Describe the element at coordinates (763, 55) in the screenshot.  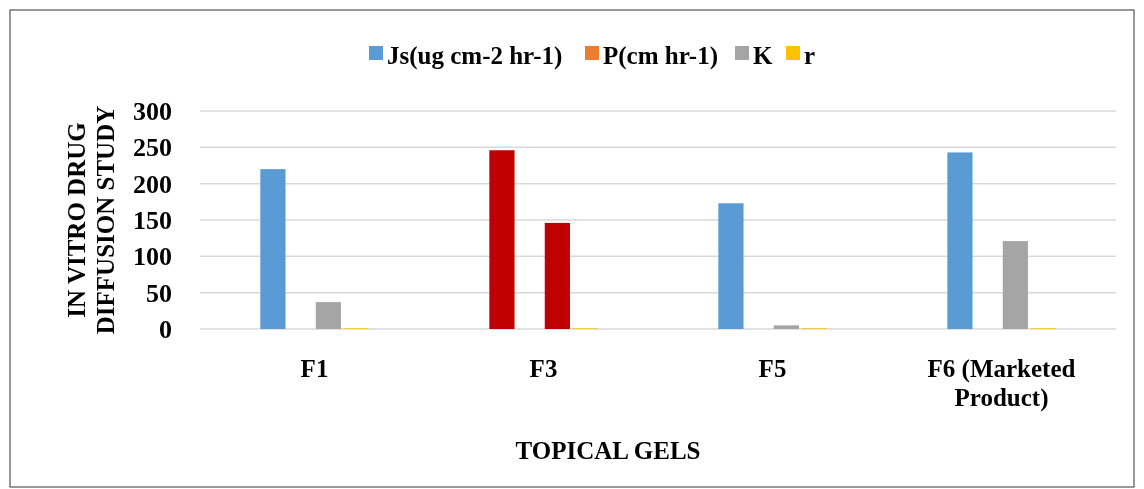
I see `legend-label: K` at that location.